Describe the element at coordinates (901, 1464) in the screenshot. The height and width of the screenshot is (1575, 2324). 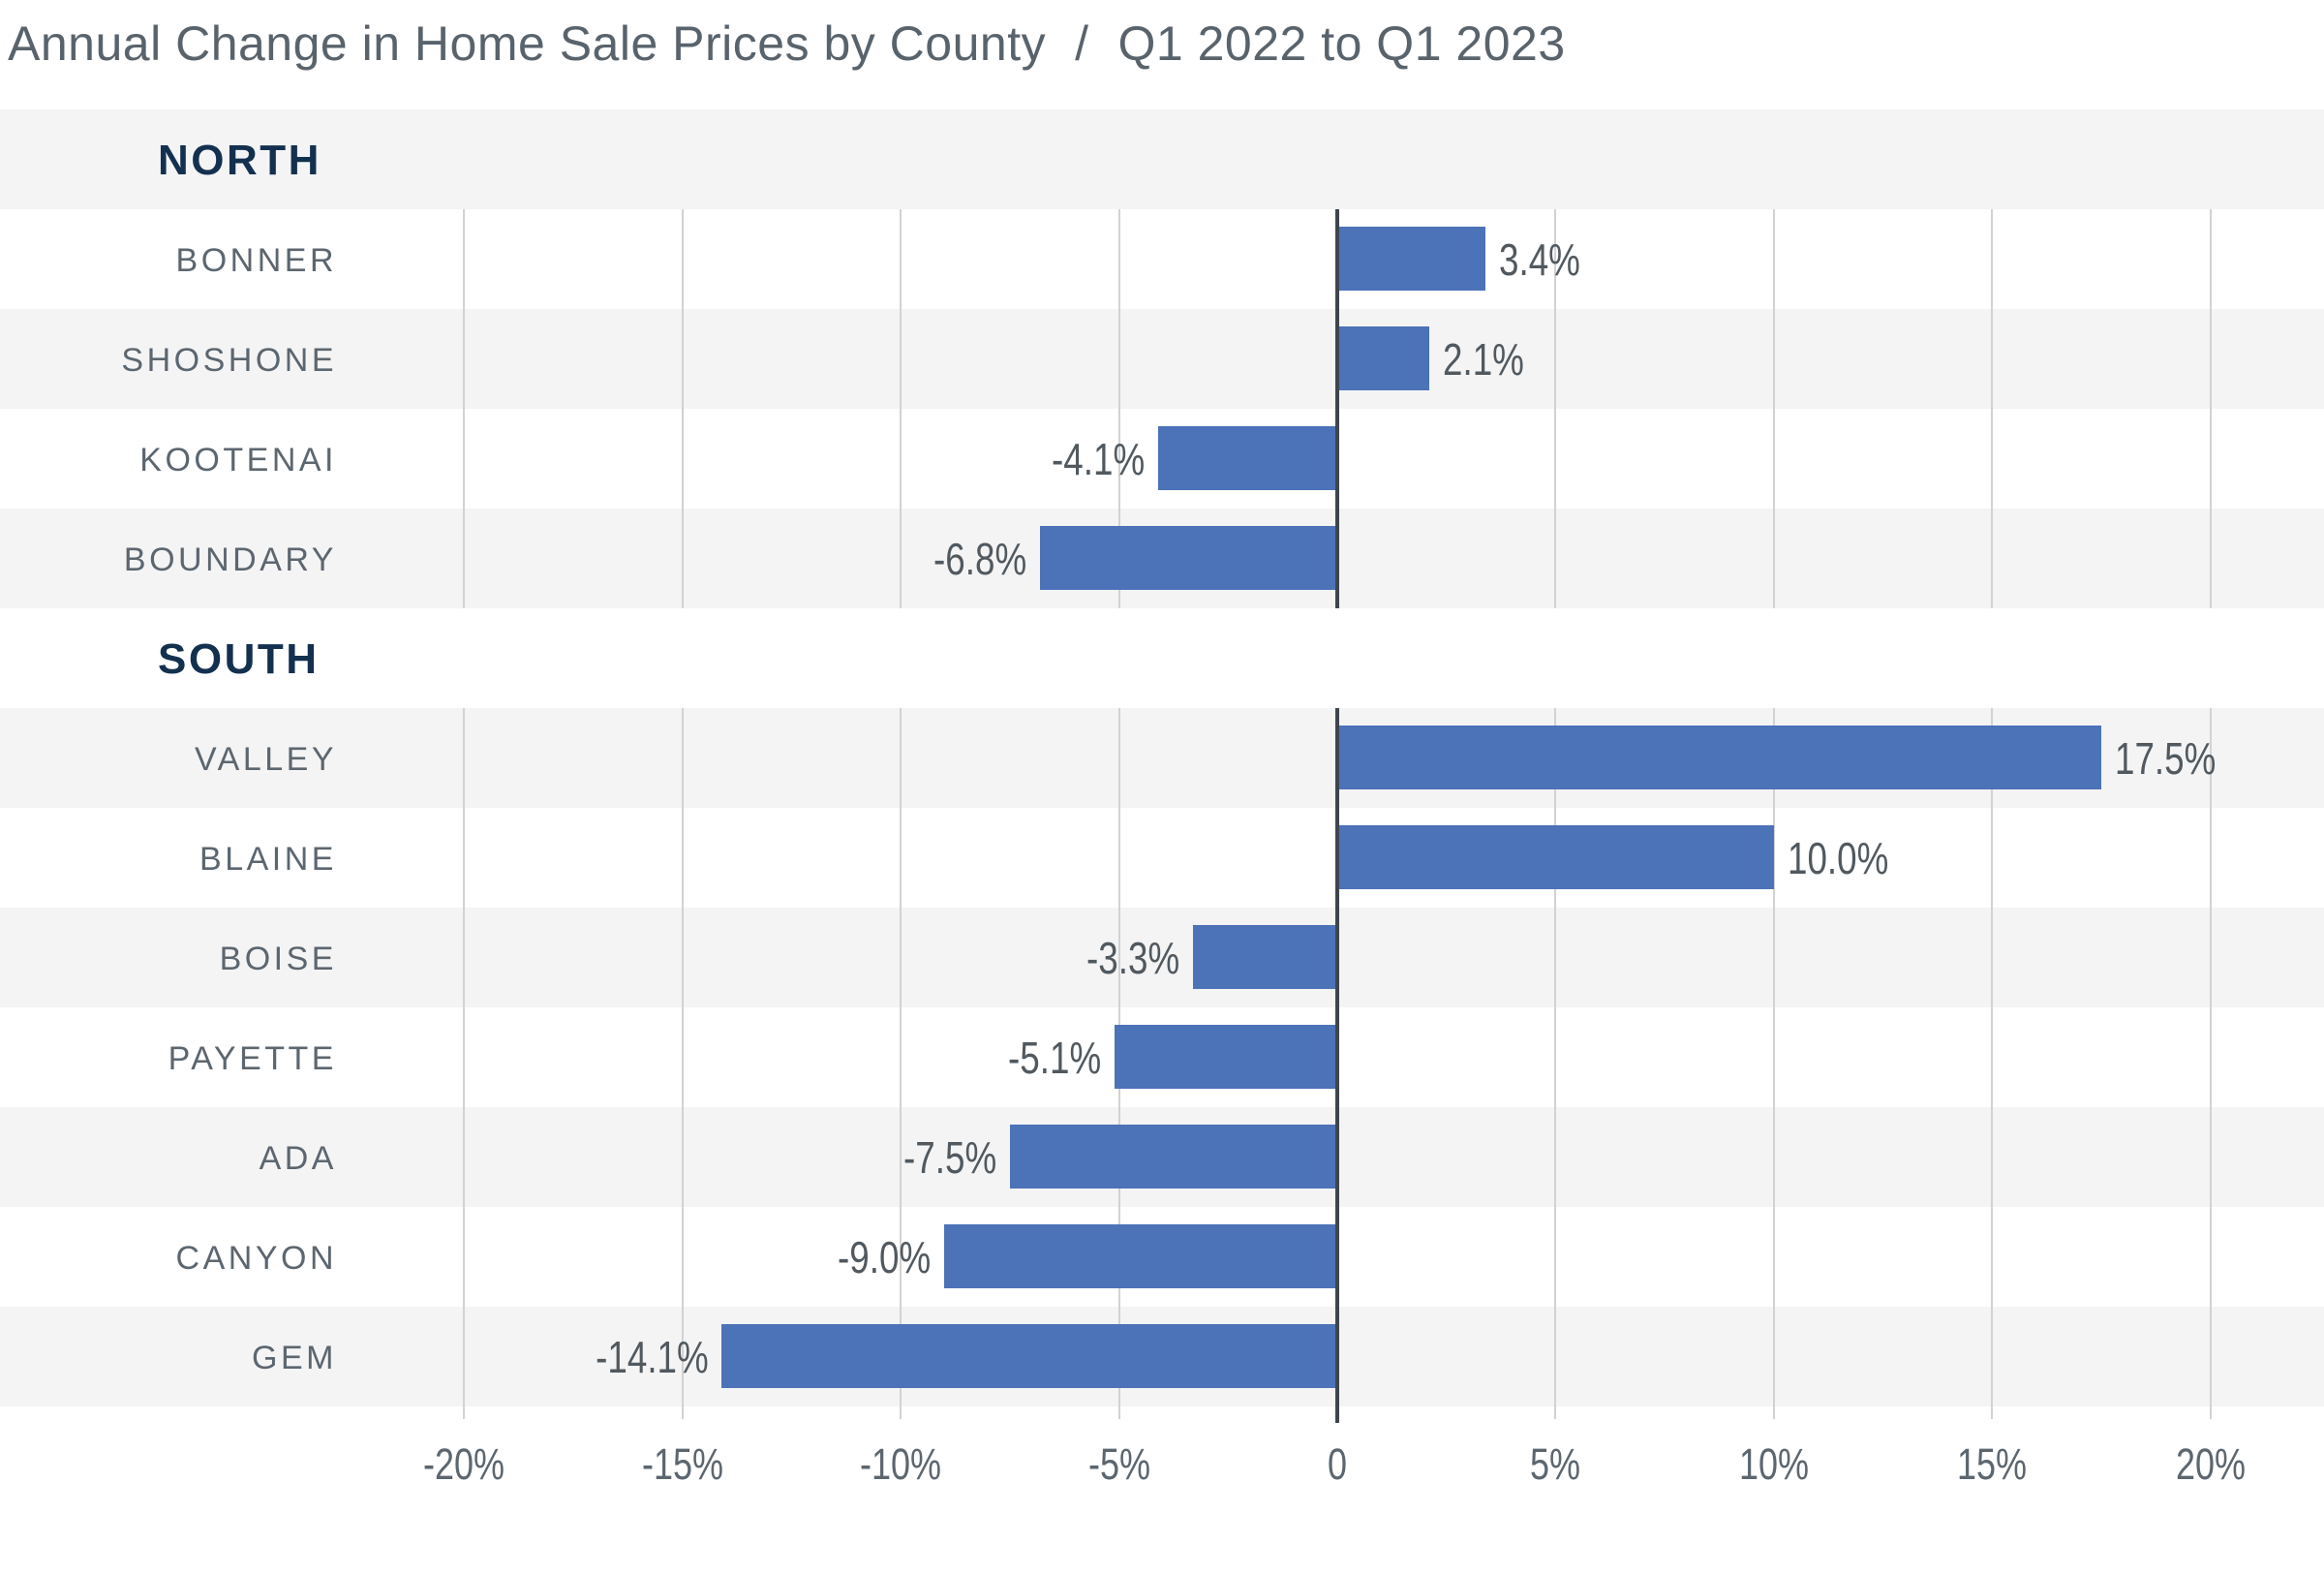
I see `axis-tick-label--10: -10%` at that location.